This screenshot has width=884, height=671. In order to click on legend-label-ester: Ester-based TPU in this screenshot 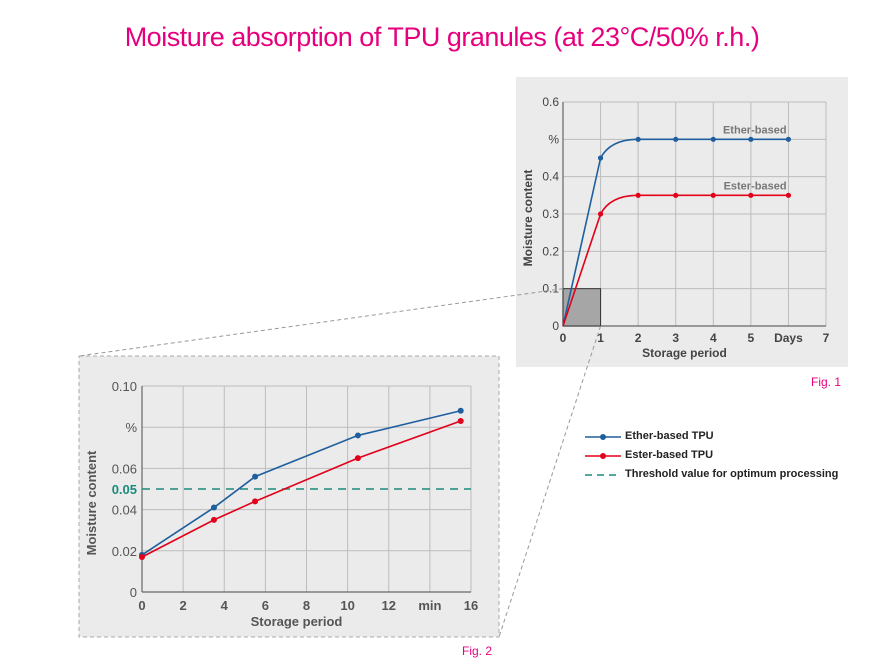, I will do `click(669, 455)`.